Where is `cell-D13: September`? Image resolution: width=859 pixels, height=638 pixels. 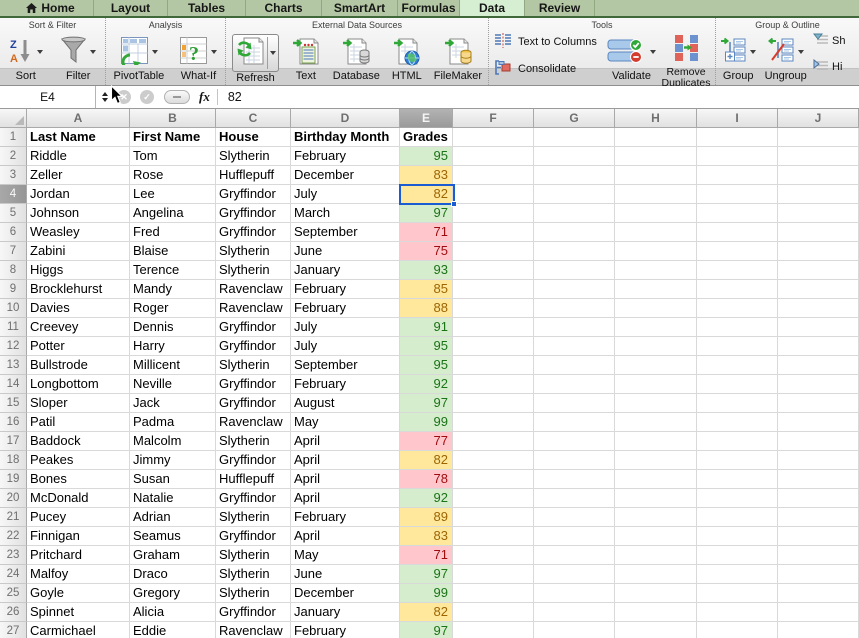
cell-D13: September is located at coordinates (345, 365).